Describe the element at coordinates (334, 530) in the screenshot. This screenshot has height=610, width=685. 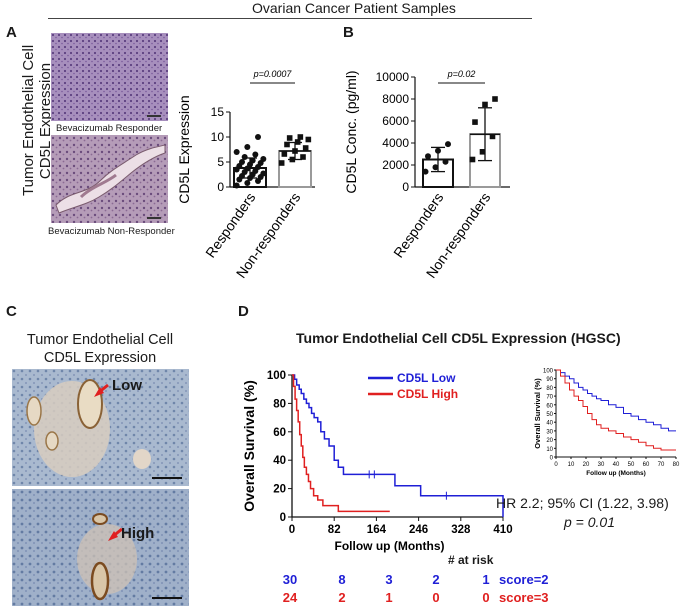
I see `x-tick-label: 82` at that location.